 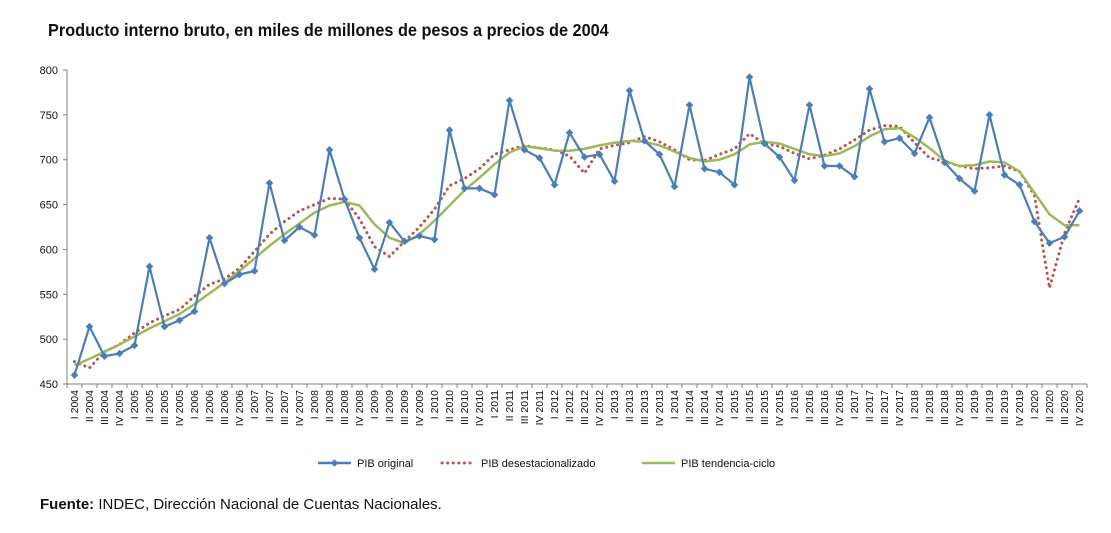 I want to click on legend-item-0: PIB original, so click(x=365, y=464).